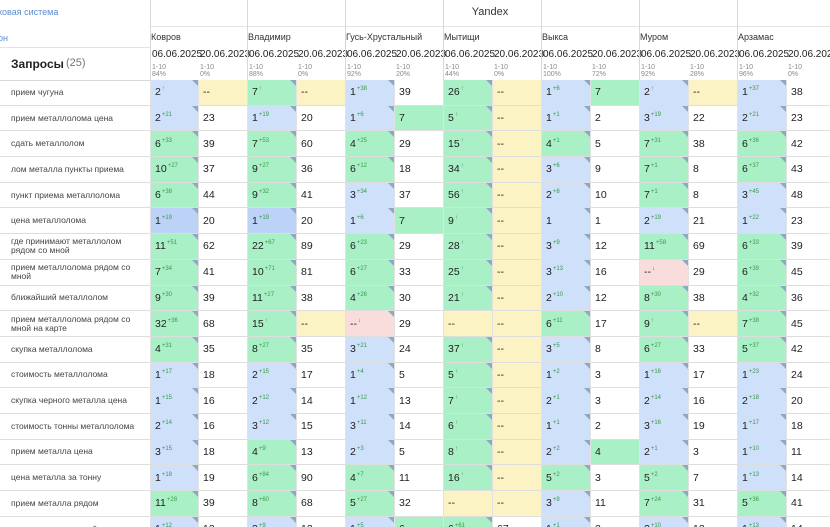 Image resolution: width=830 pixels, height=527 pixels. Describe the element at coordinates (565, 452) in the screenshot. I see `position-cell: 2 +2` at that location.